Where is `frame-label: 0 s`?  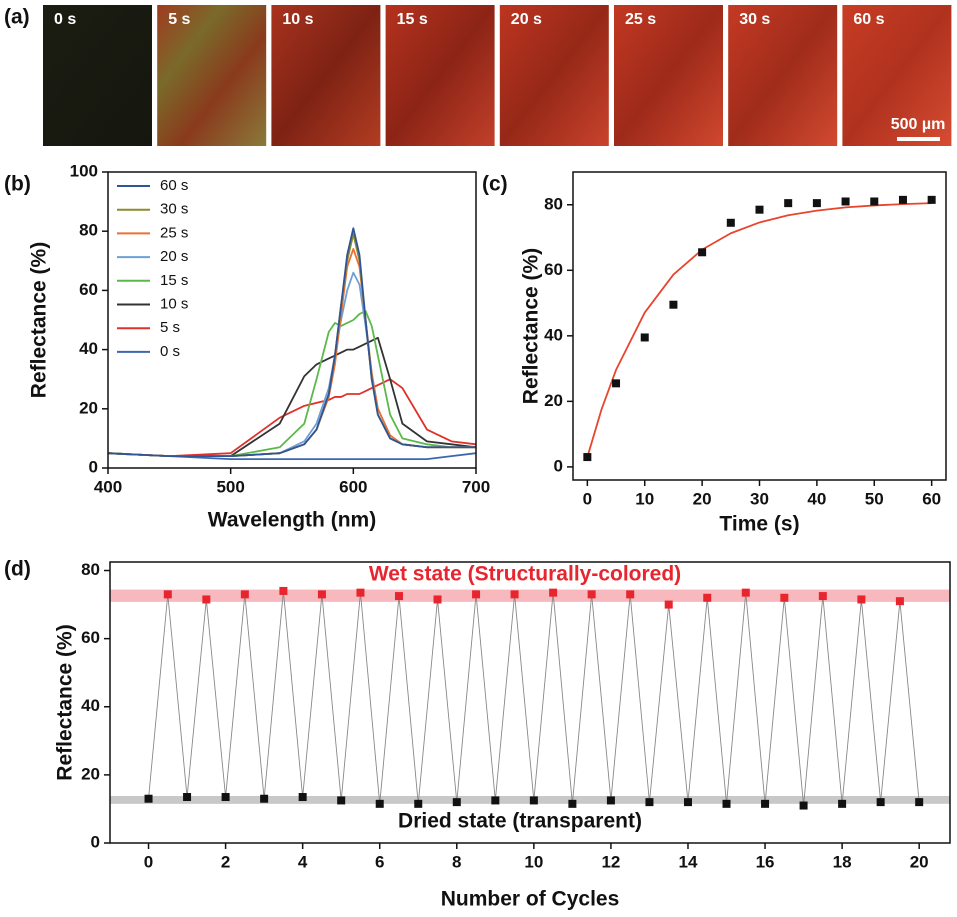
frame-label: 0 s is located at coordinates (65, 19).